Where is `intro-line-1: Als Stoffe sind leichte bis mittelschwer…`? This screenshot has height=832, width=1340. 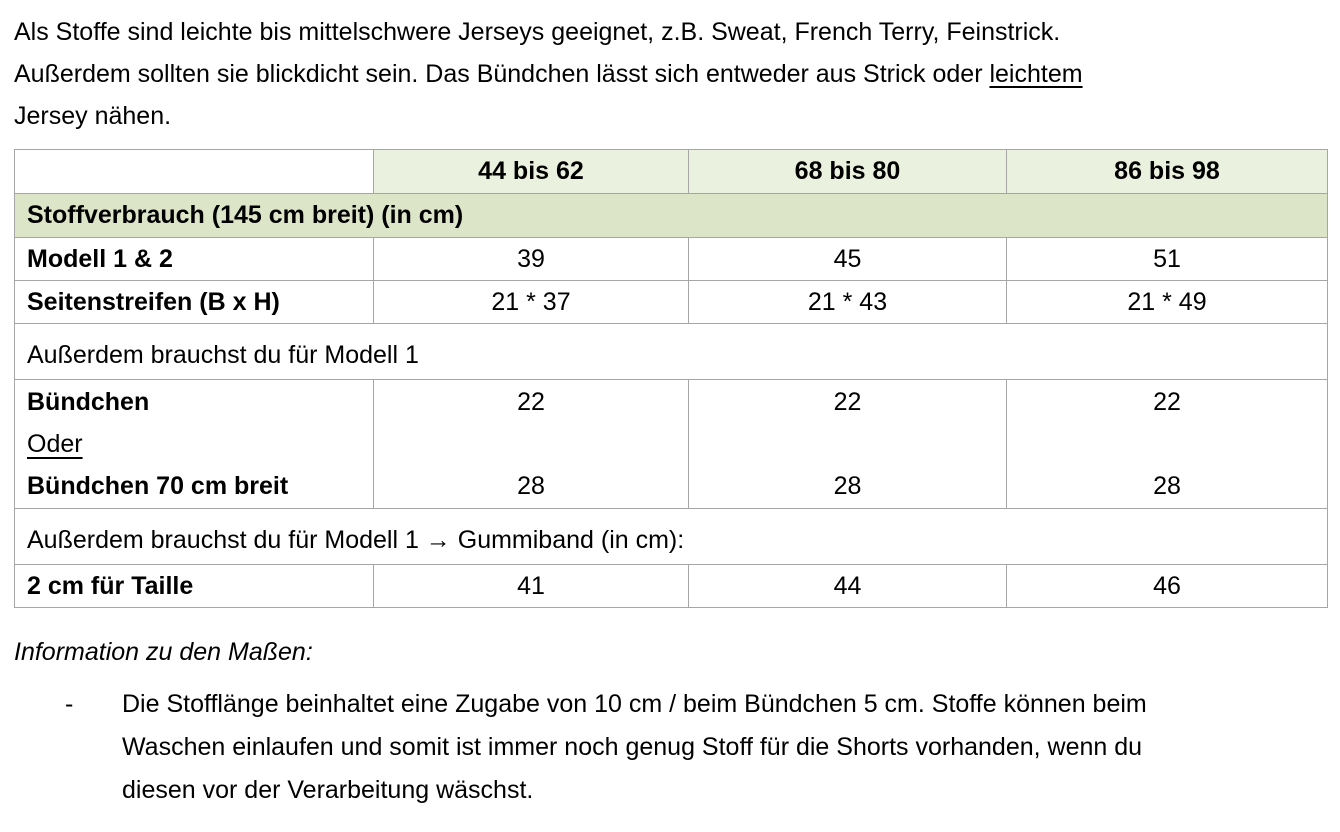 intro-line-1: Als Stoffe sind leichte bis mittelschwer… is located at coordinates (537, 32).